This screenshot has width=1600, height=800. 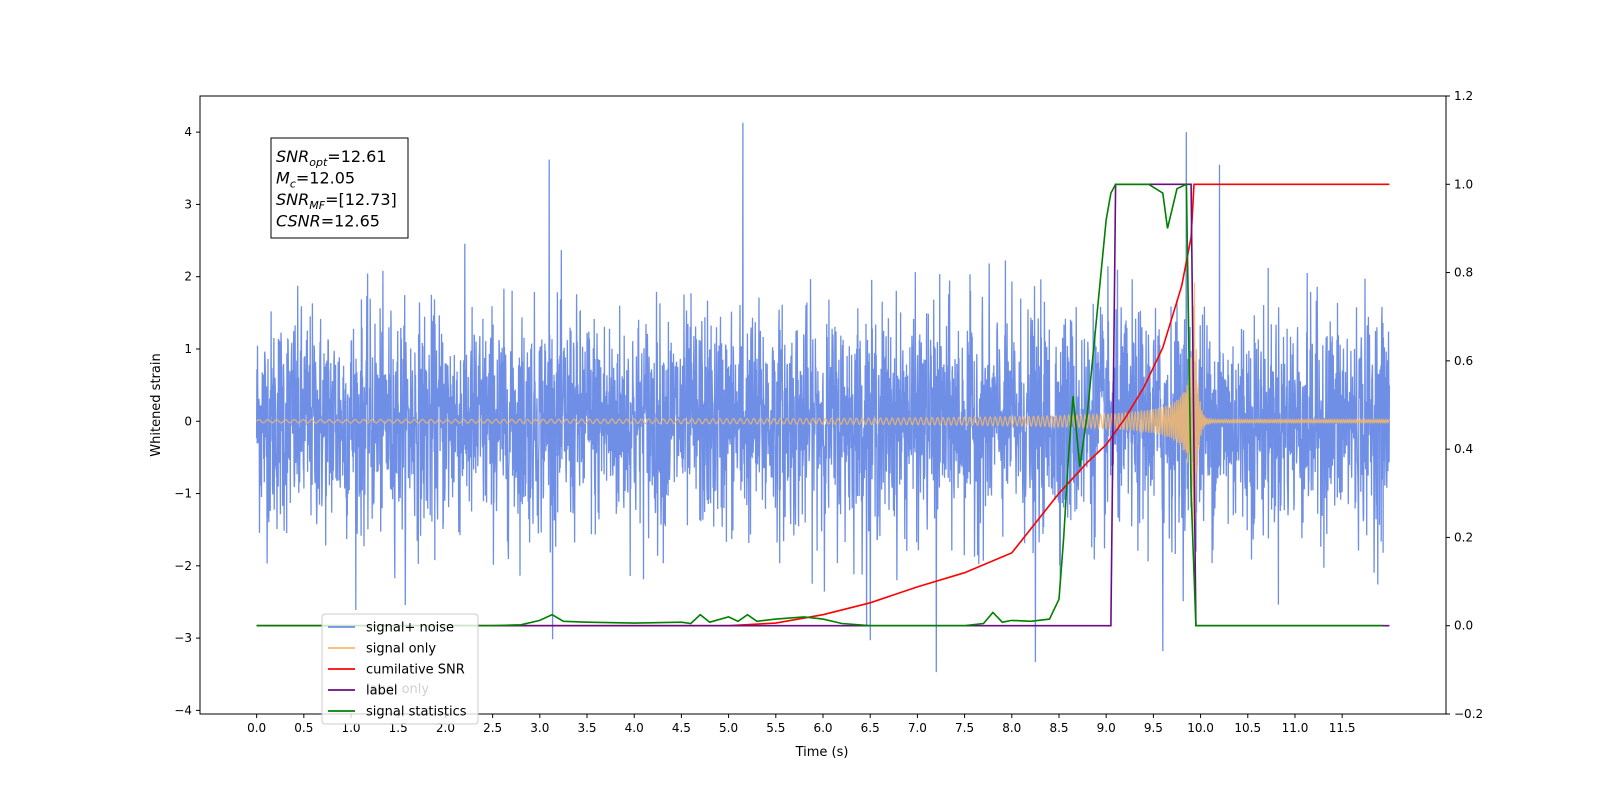 I want to click on annotation-line: CSNR=12.65, so click(x=328, y=221).